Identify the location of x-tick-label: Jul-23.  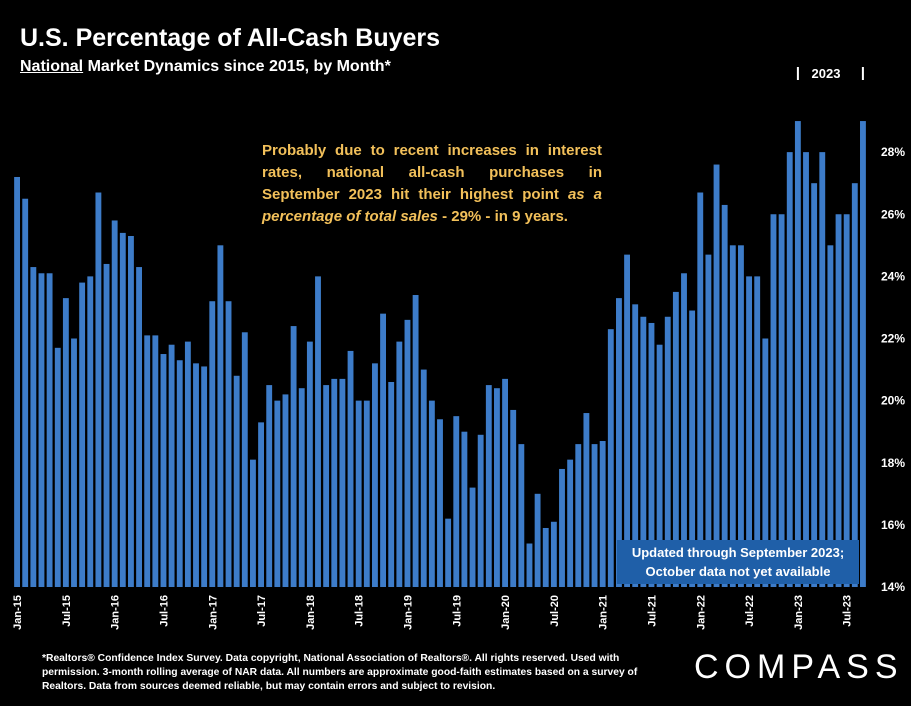
(848, 611).